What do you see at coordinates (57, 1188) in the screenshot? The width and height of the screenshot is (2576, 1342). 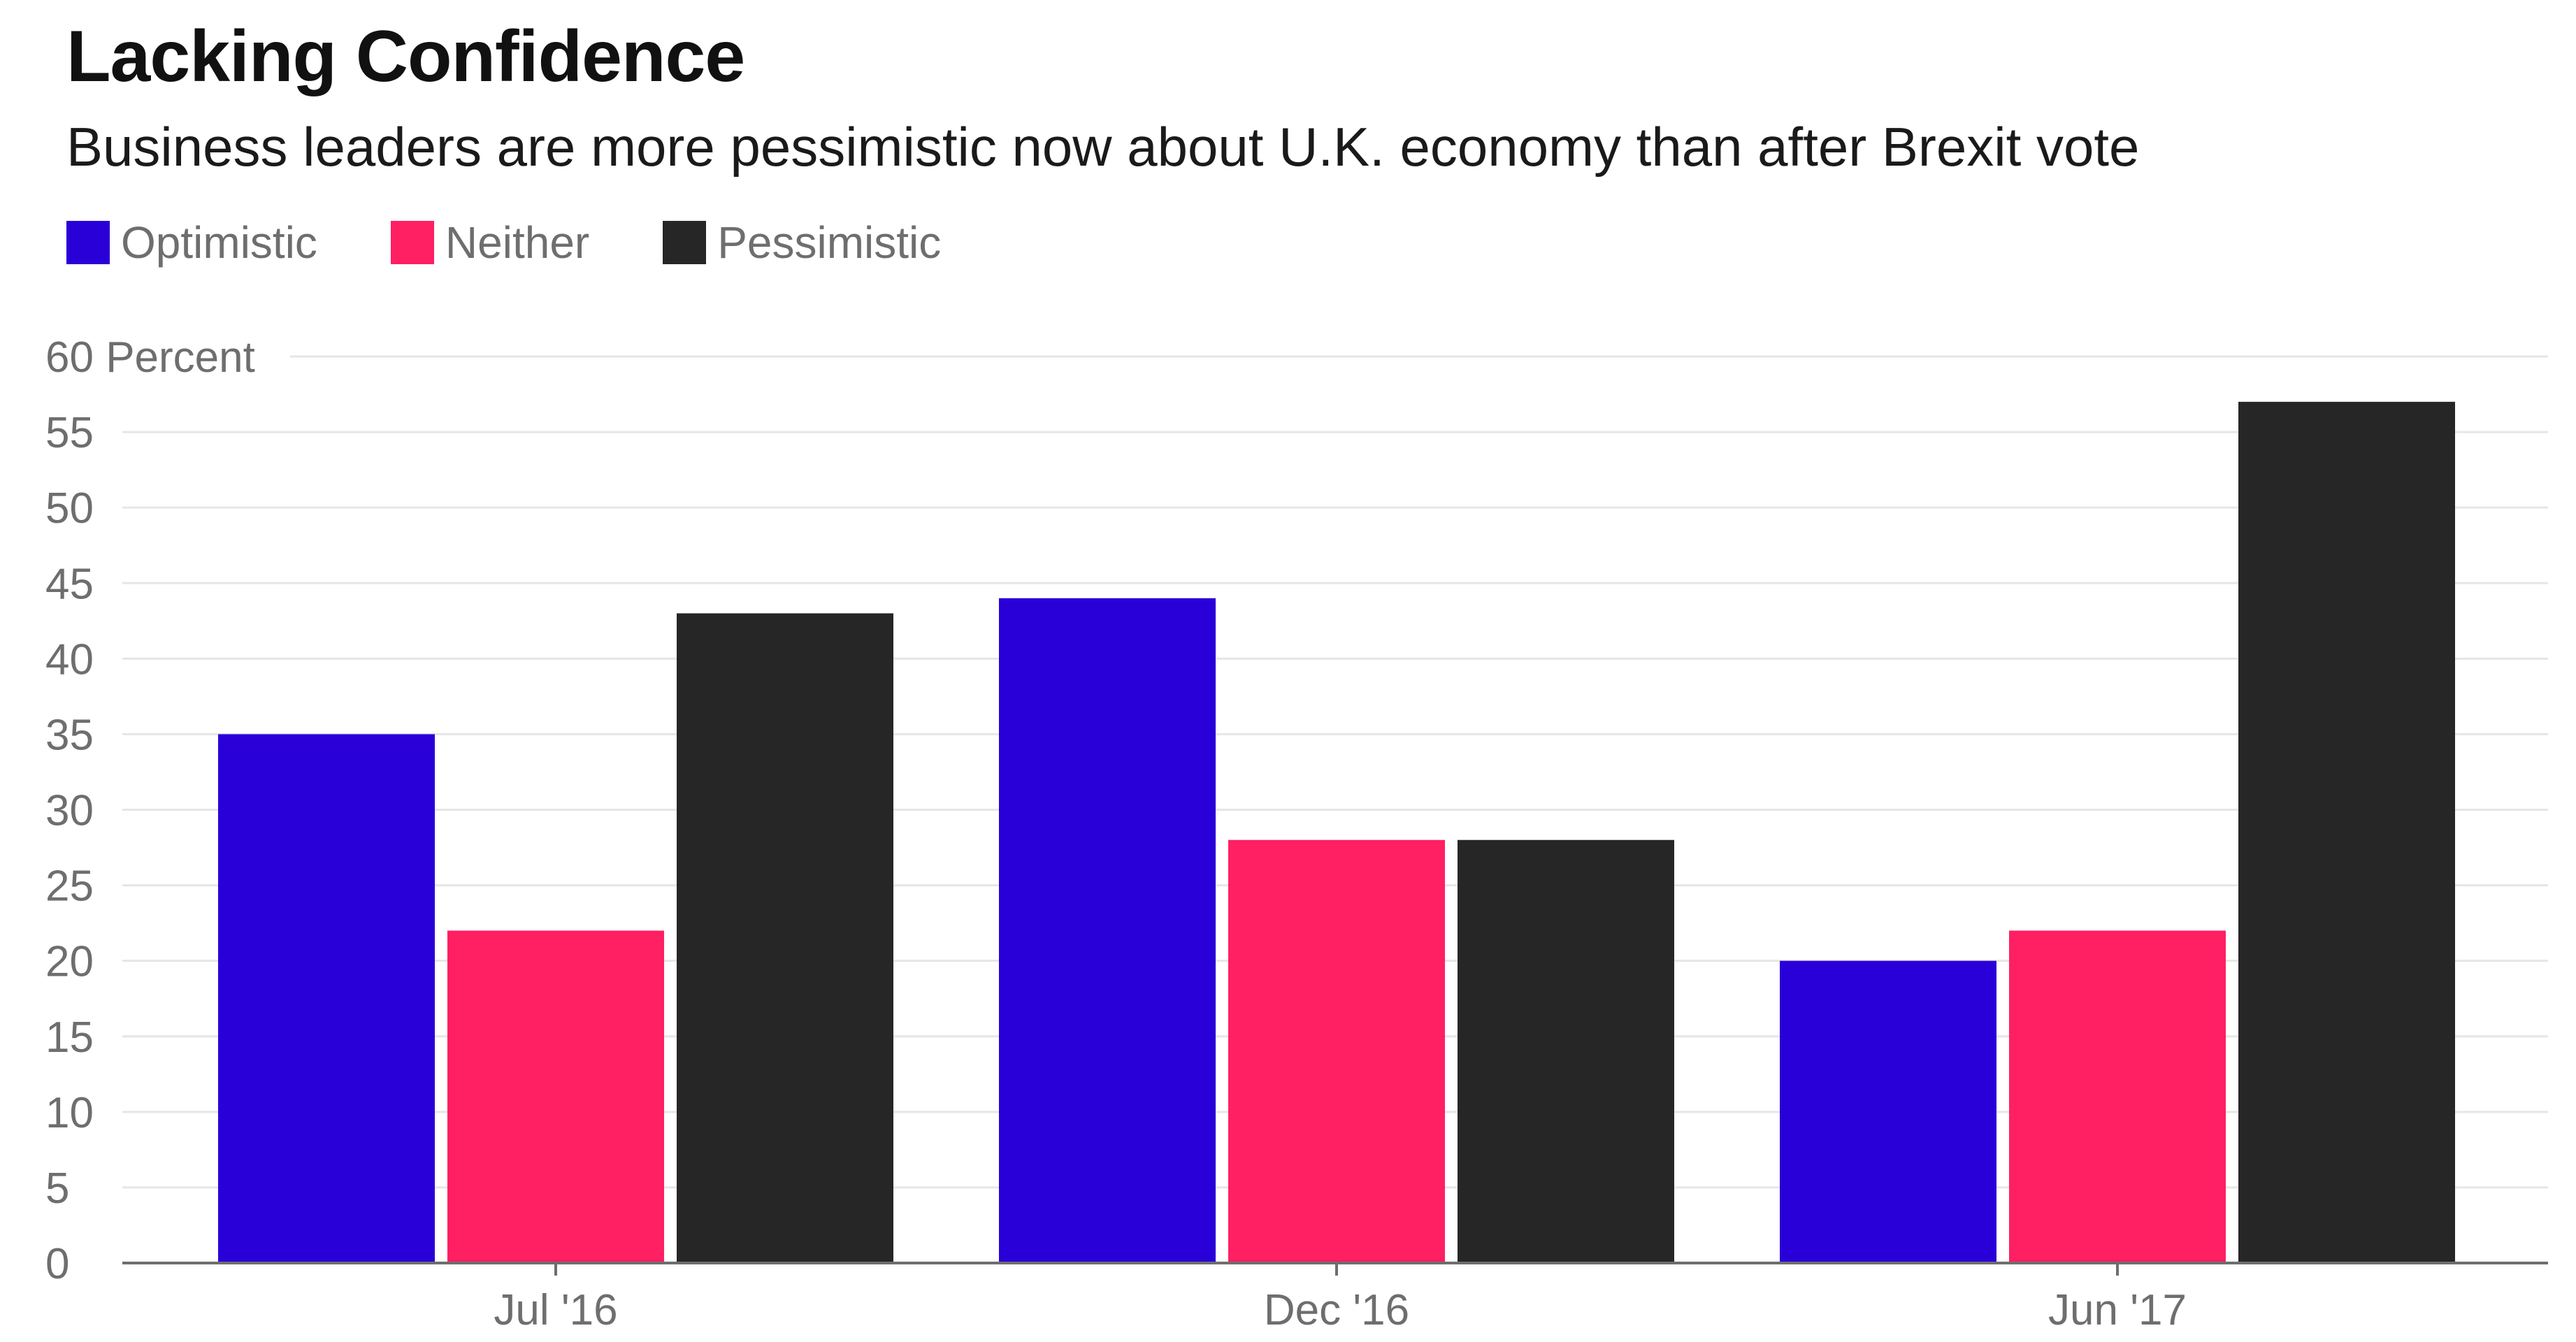 I see `y-tick-label: 5` at bounding box center [57, 1188].